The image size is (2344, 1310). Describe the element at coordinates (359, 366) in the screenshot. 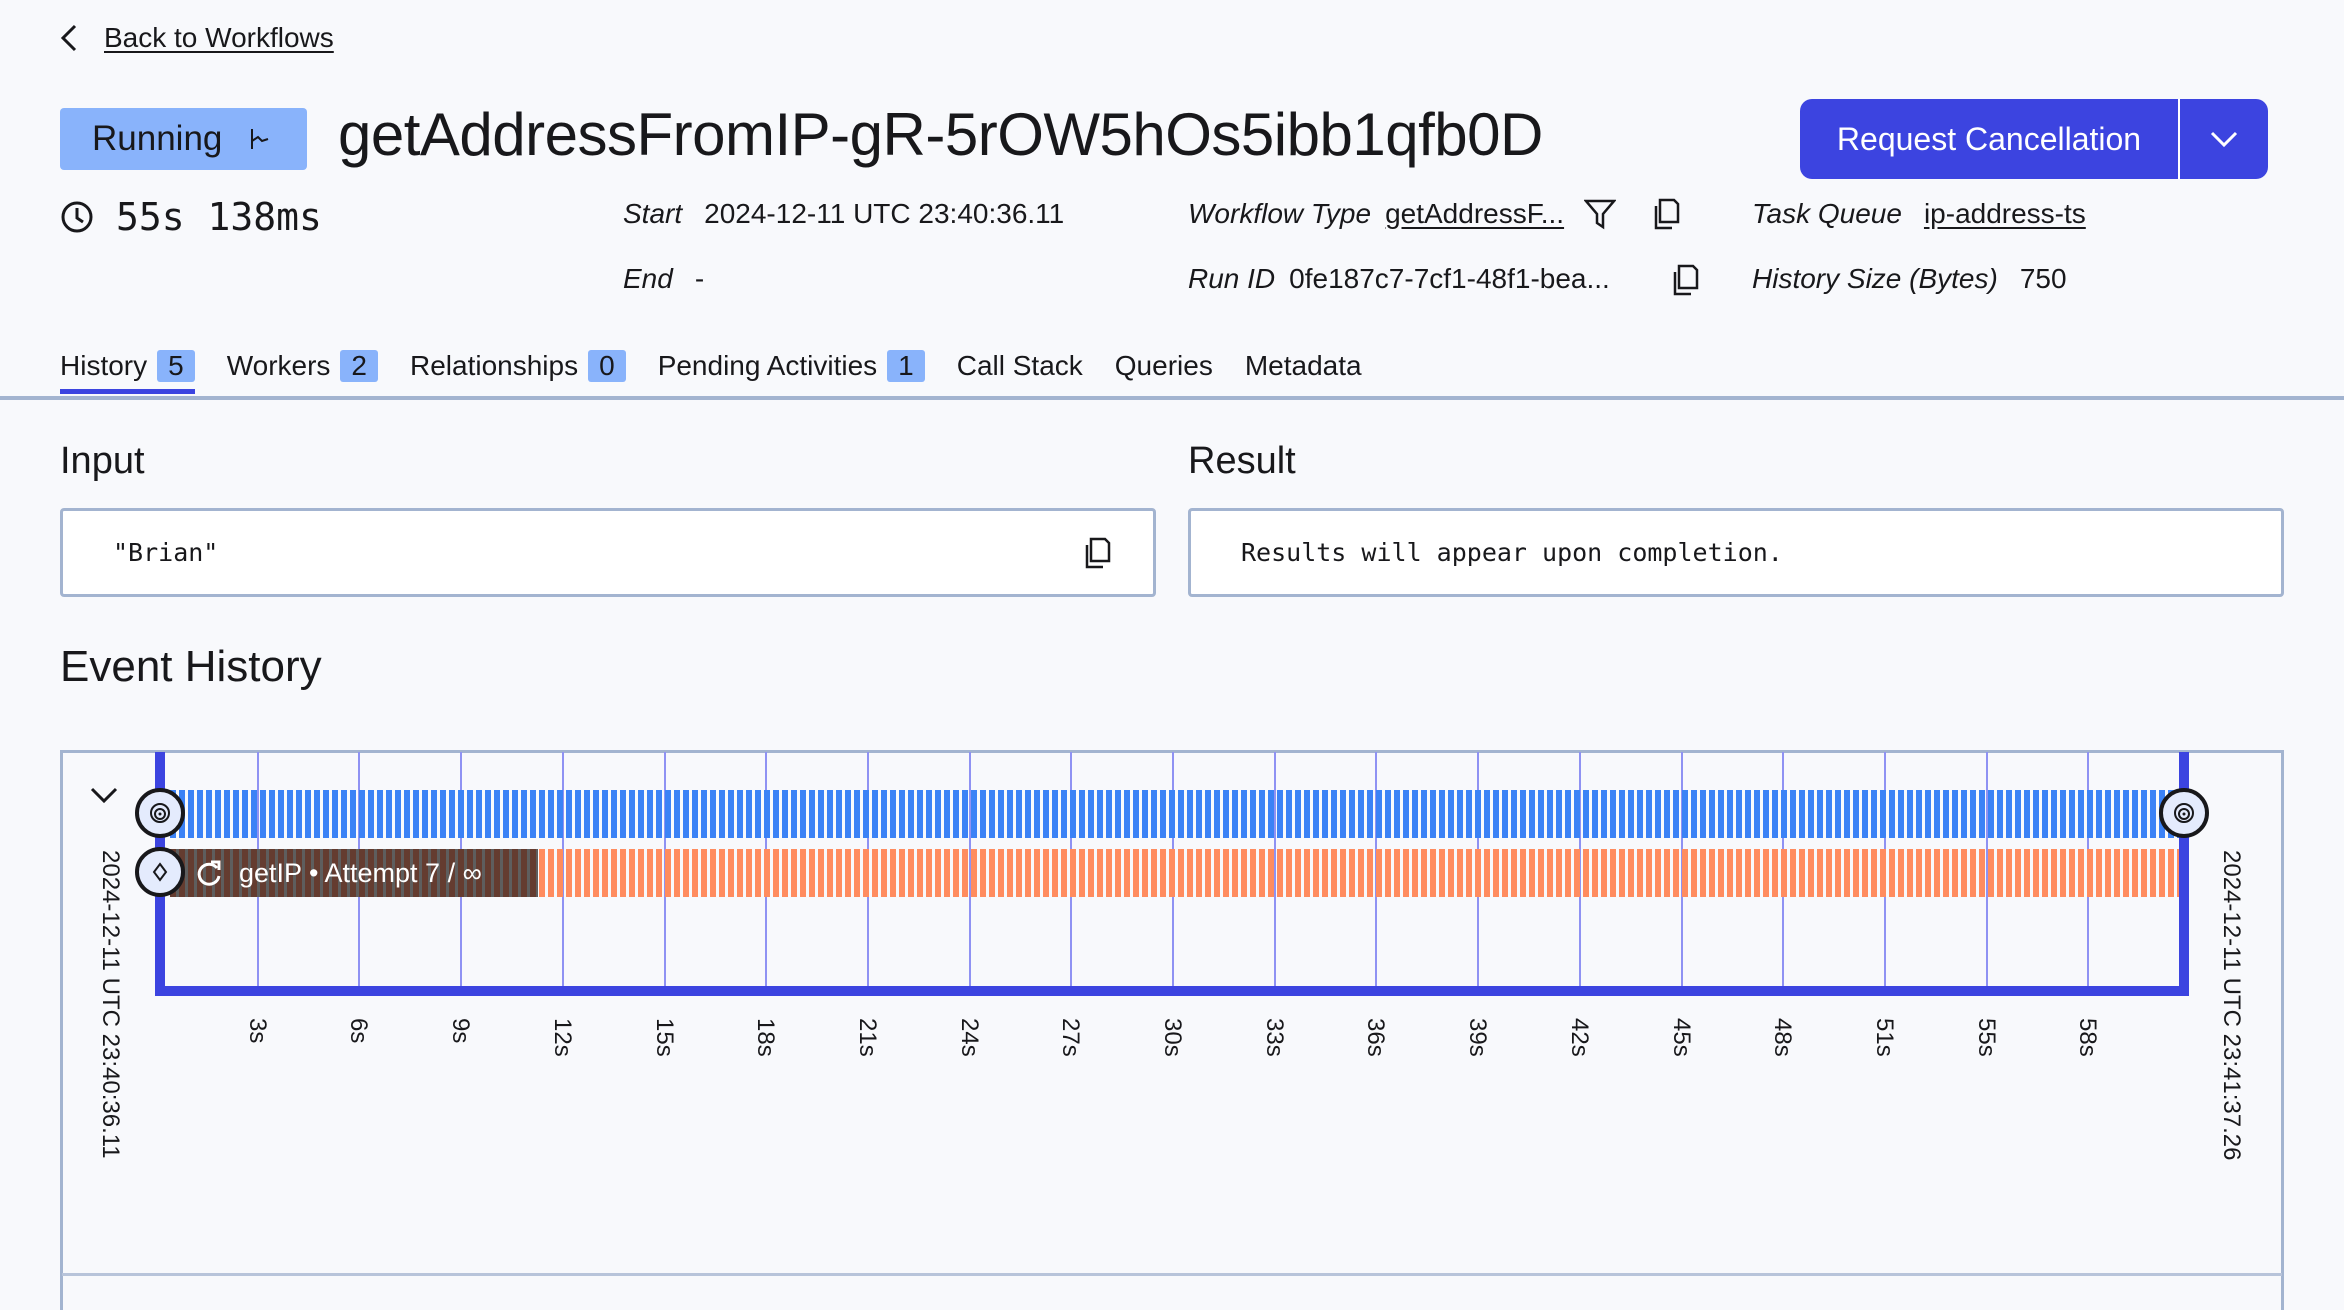

I see `tab-count: 2` at that location.